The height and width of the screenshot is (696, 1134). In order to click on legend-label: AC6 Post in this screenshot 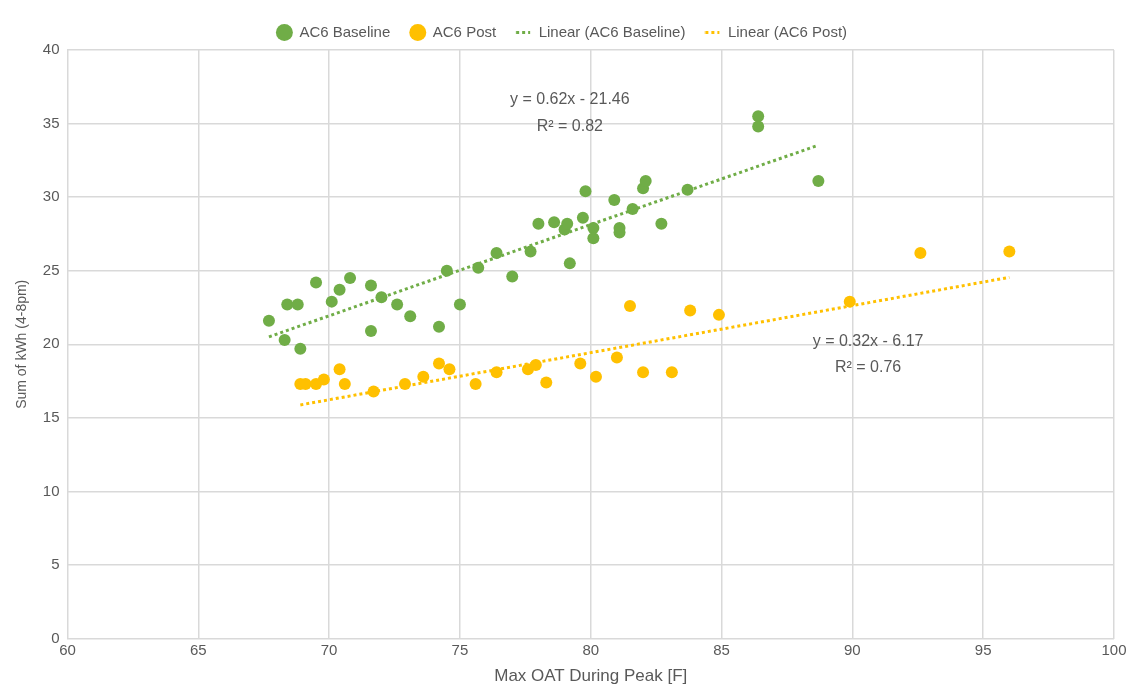, I will do `click(464, 31)`.